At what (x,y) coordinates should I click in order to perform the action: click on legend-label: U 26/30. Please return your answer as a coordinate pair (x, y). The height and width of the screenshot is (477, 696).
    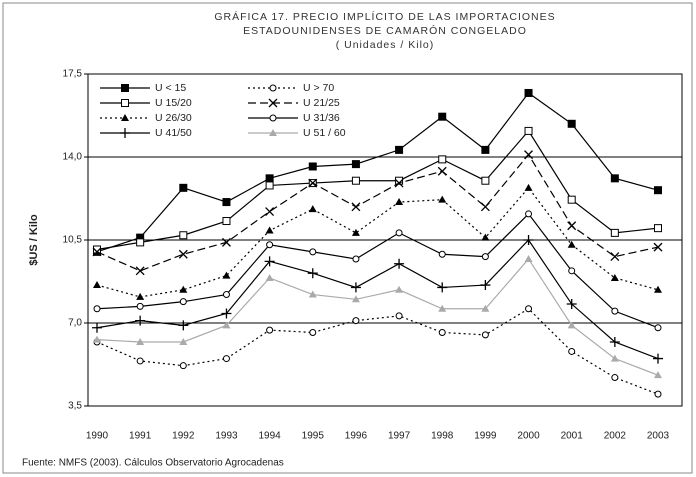
    Looking at the image, I should click on (173, 118).